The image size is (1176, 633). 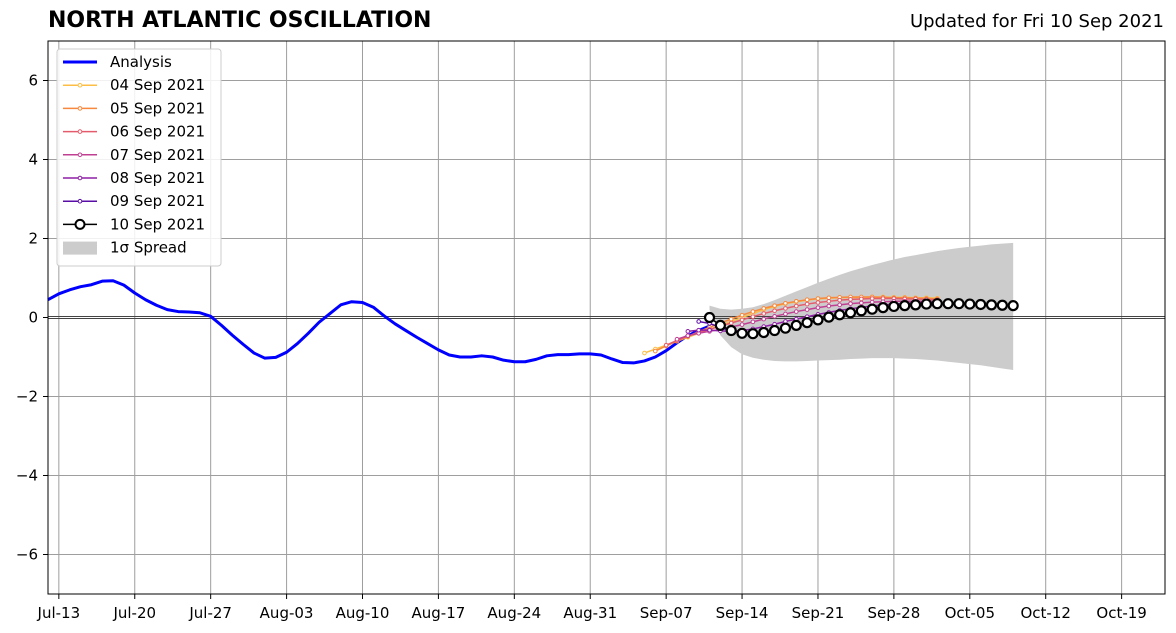 What do you see at coordinates (134, 613) in the screenshot?
I see `x-tick-label: Jul-20` at bounding box center [134, 613].